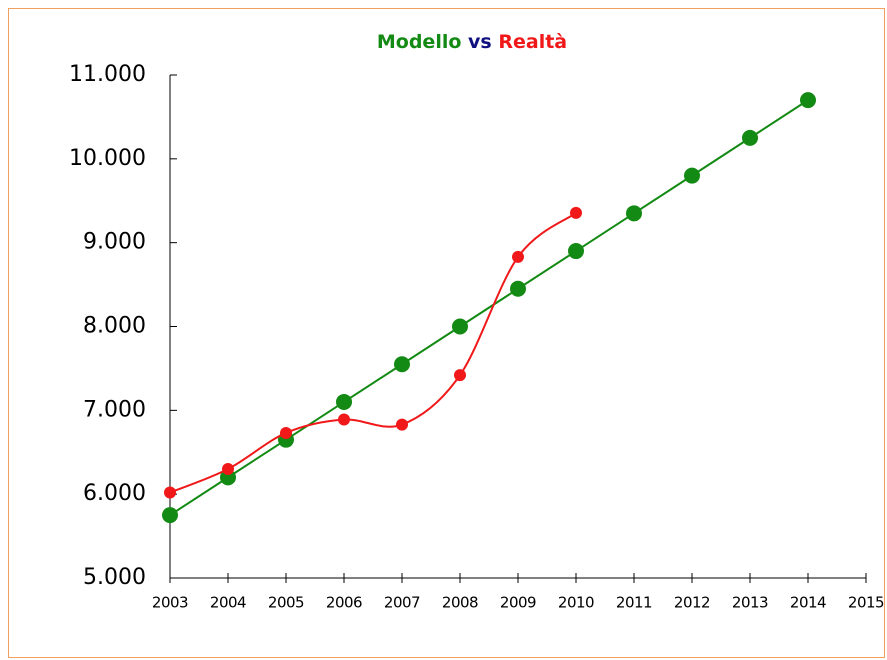 This screenshot has height=660, width=887. I want to click on y-tick-label: 6.000, so click(114, 493).